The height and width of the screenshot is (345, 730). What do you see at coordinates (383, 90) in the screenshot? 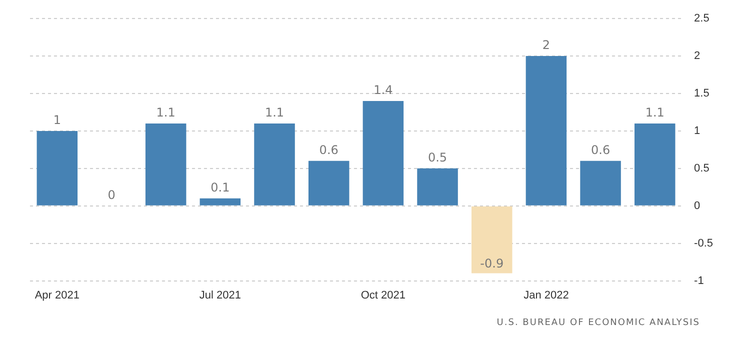
I see `data-label: 1.4` at bounding box center [383, 90].